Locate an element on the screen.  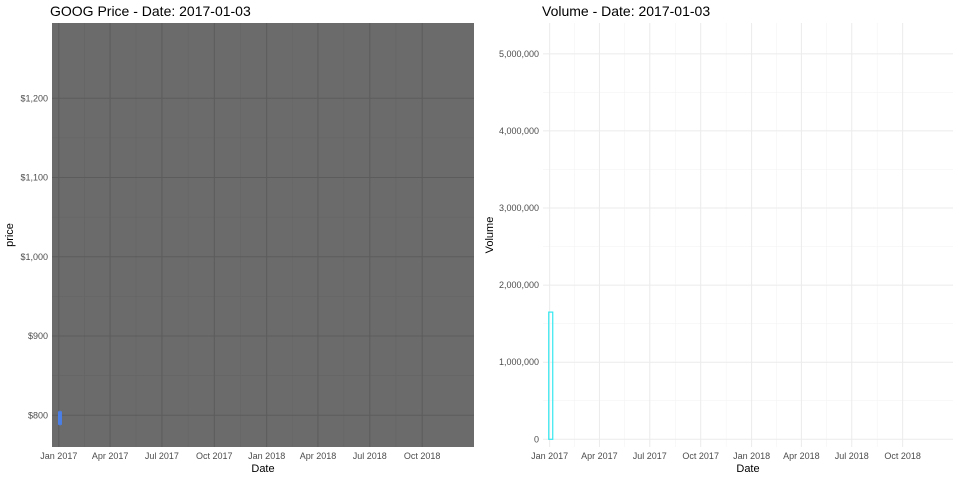
y-axis-label: price is located at coordinates (10, 235).